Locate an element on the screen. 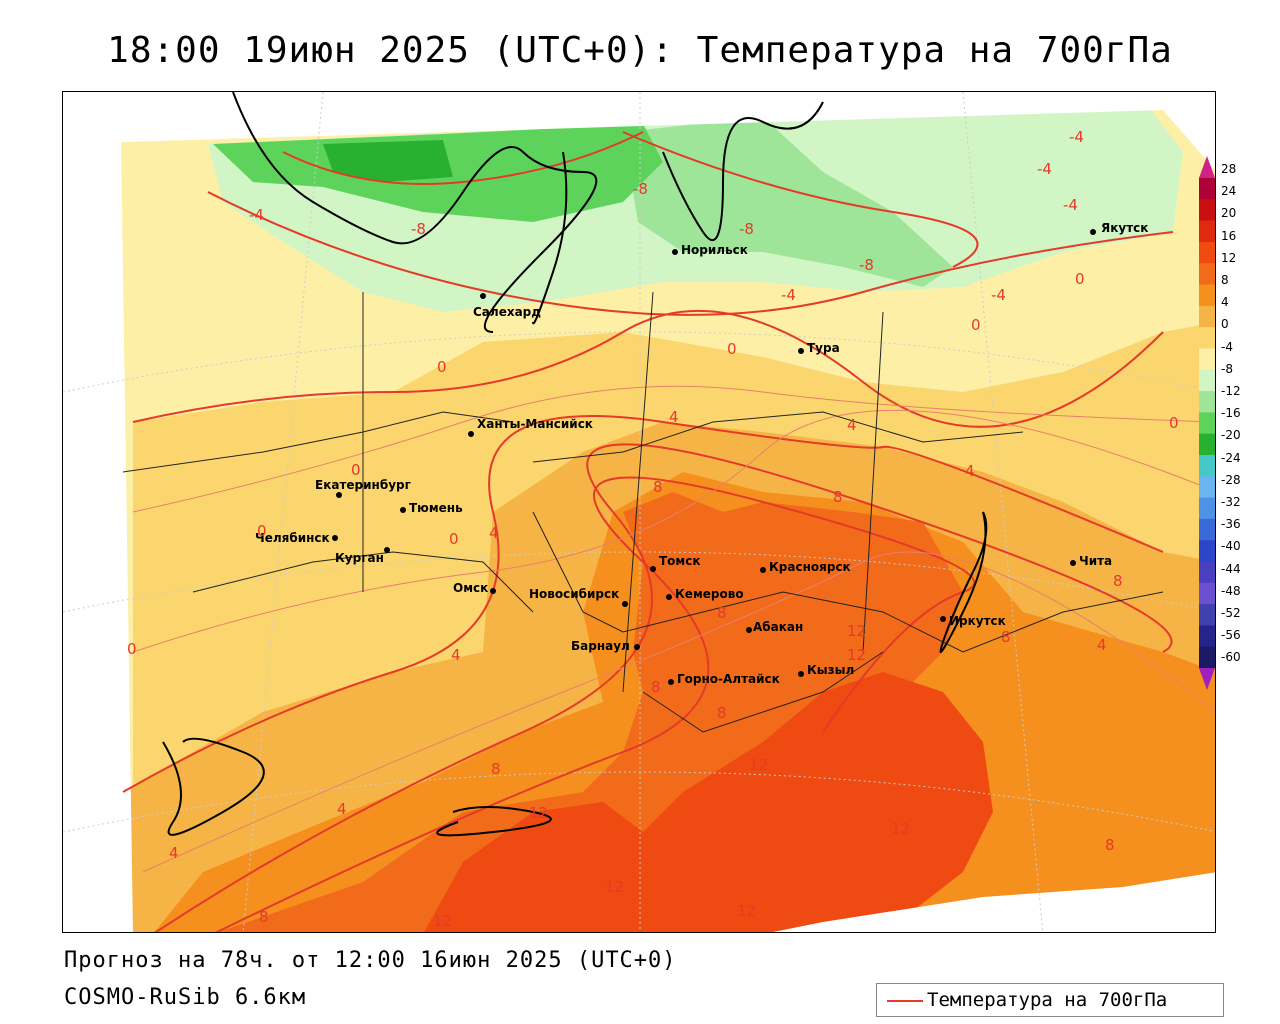  colorbar-tick-label: -28 is located at coordinates (1231, 479).